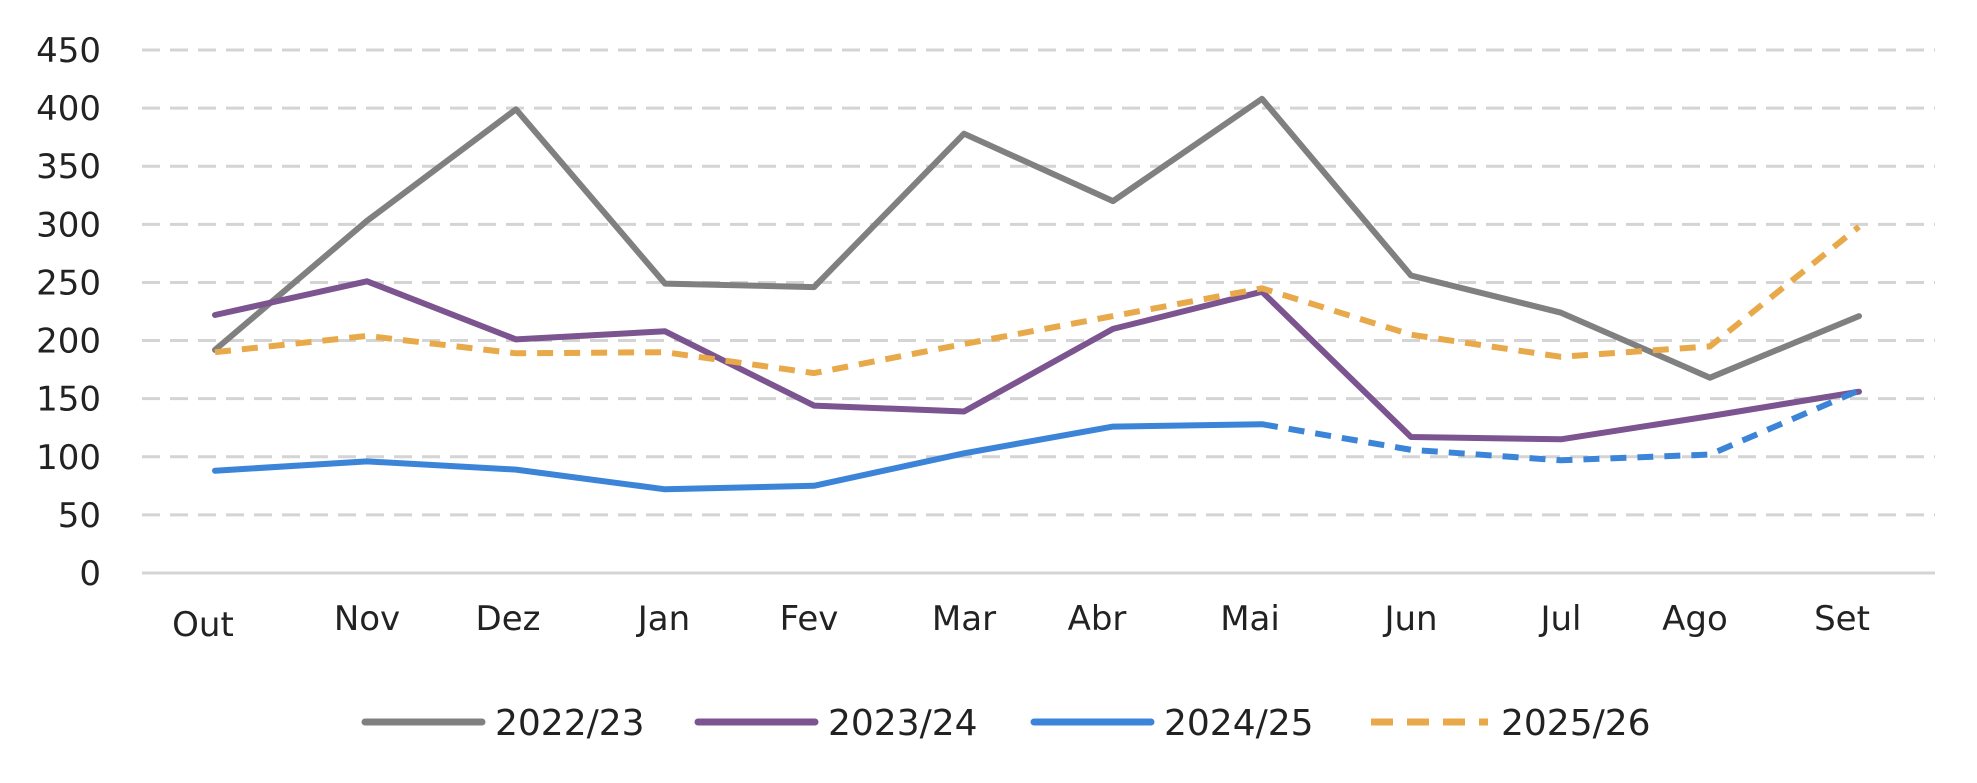  I want to click on legend-label: 2022/23, so click(570, 723).